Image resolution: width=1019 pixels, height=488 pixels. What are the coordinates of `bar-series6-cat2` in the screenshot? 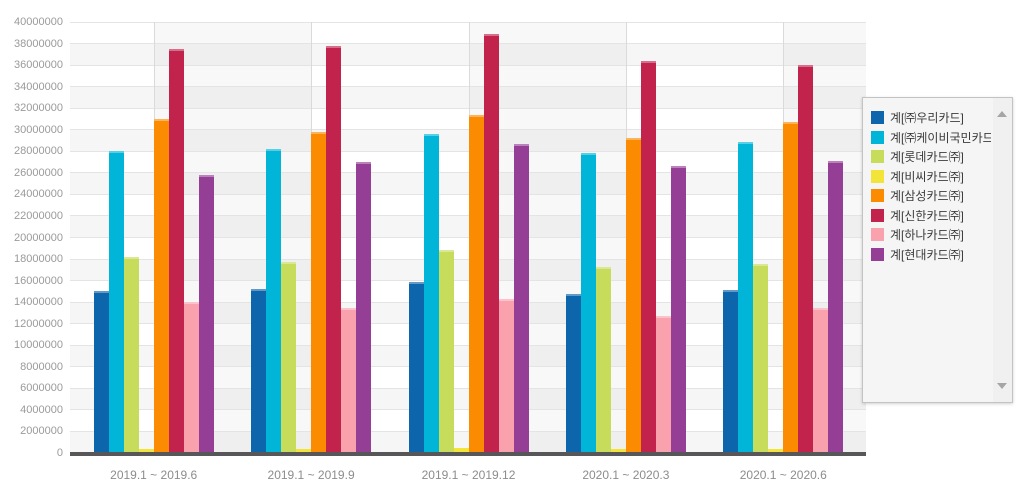 It's located at (506, 375).